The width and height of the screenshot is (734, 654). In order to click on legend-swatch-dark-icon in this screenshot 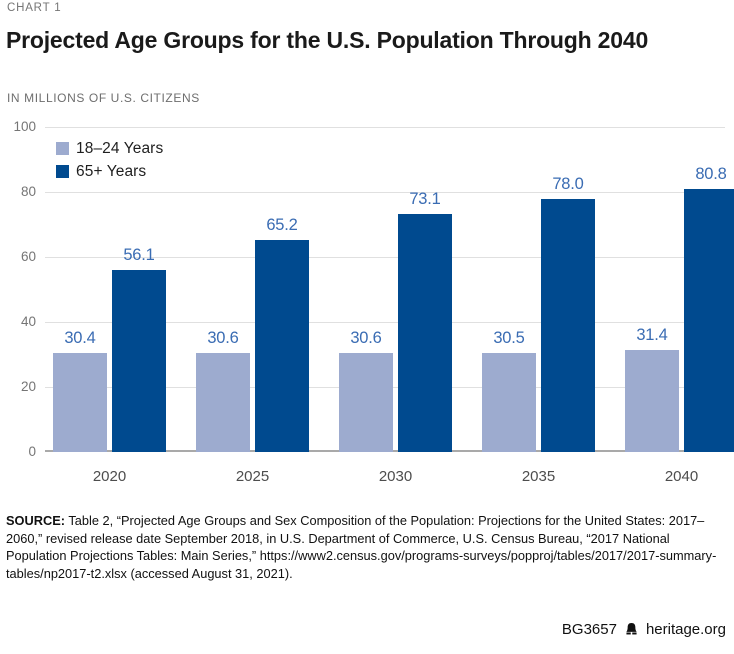, I will do `click(62, 171)`.